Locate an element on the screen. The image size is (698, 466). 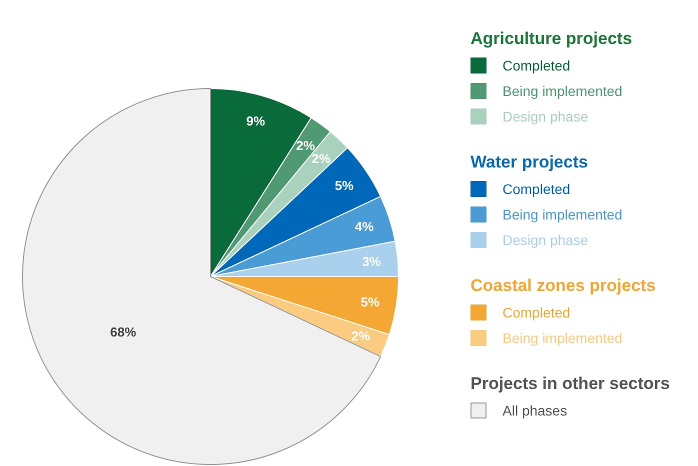
data-label: 4% is located at coordinates (364, 226).